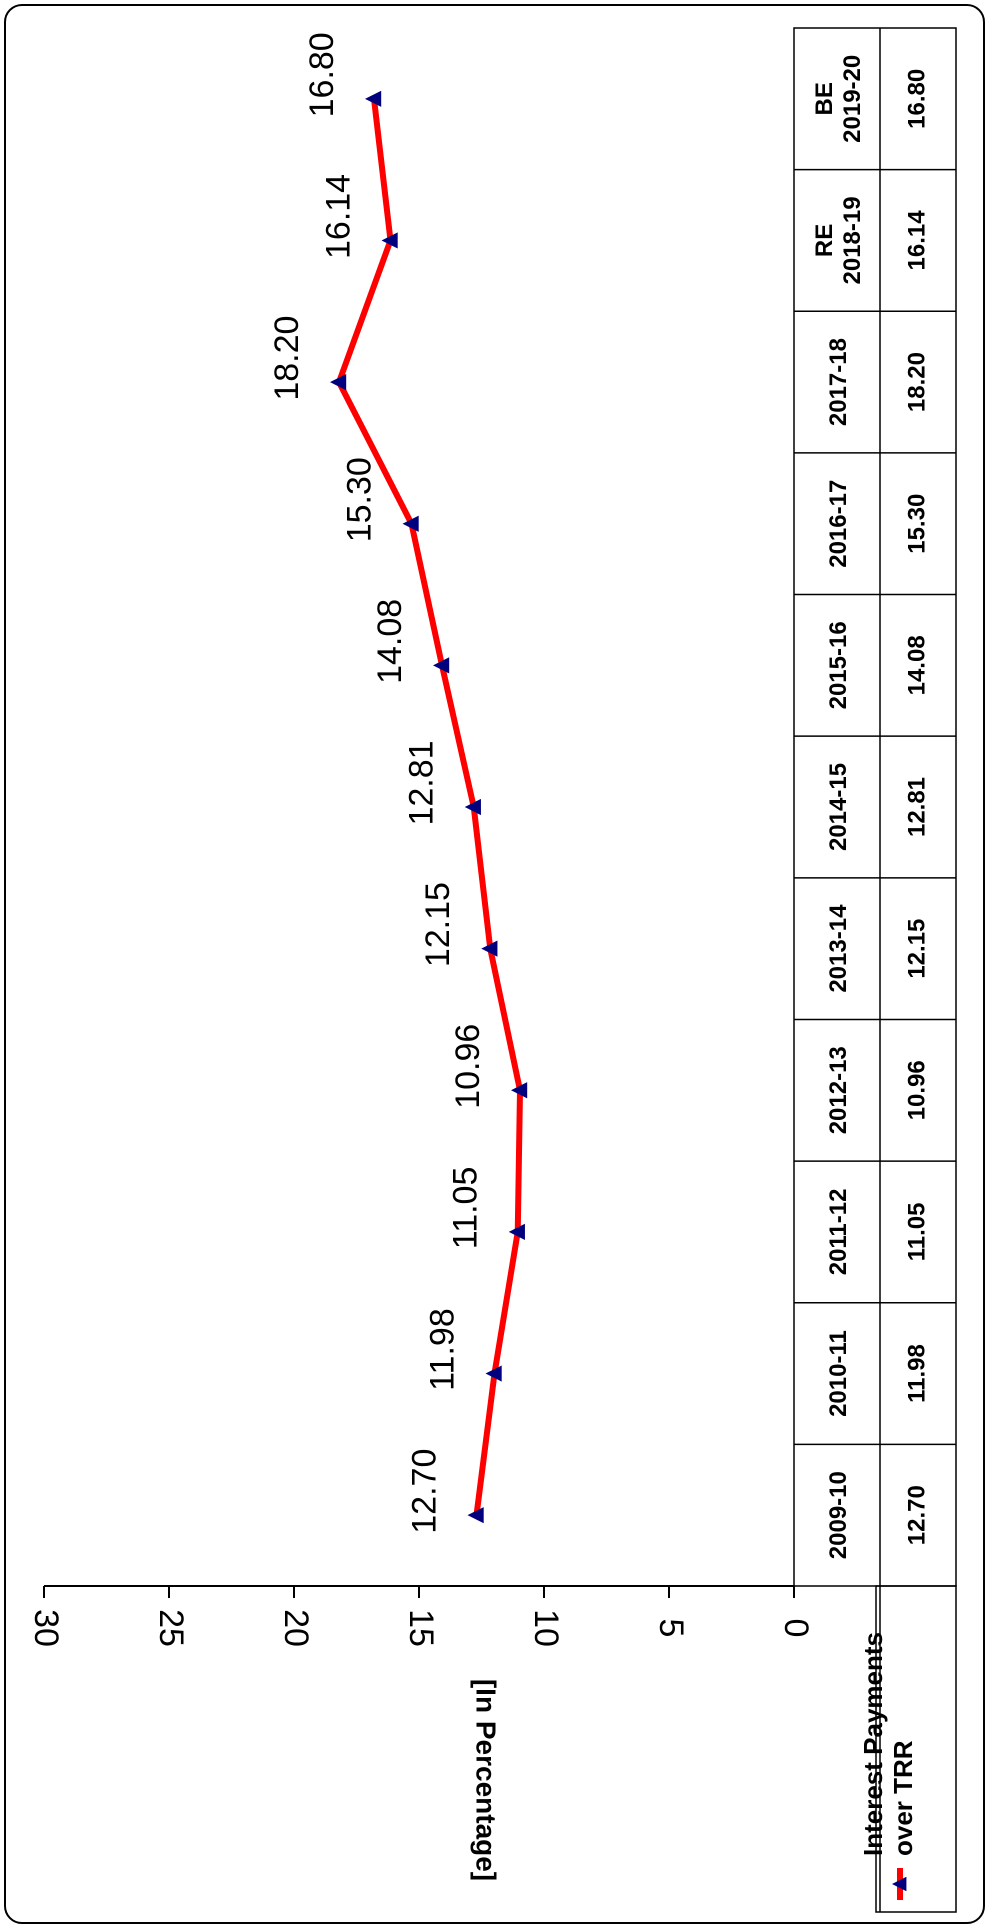 The width and height of the screenshot is (993, 1932). Describe the element at coordinates (838, 99) in the screenshot. I see `category-label: BE2019-20` at that location.